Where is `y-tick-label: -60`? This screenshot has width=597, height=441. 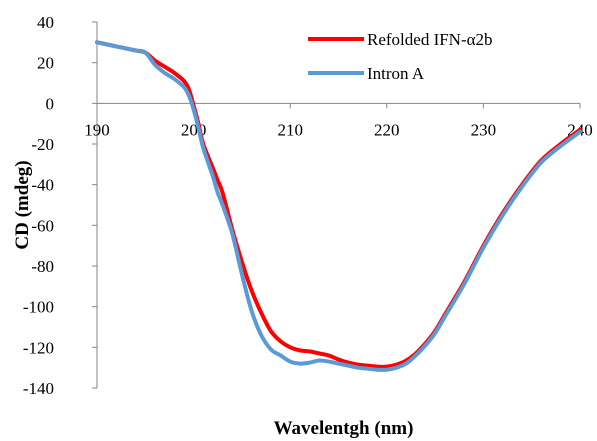 y-tick-label: -60 is located at coordinates (42, 225).